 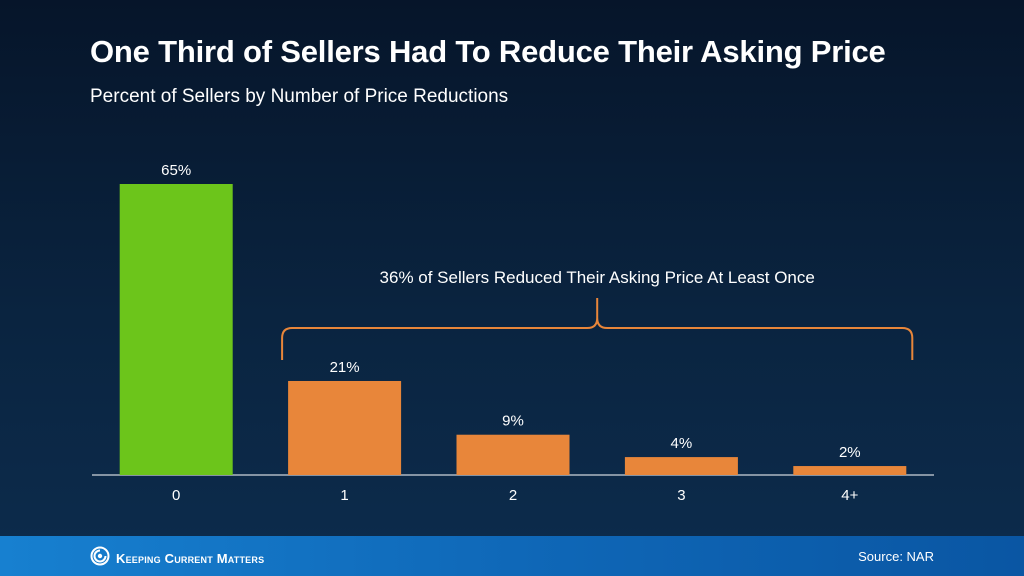 What do you see at coordinates (344, 495) in the screenshot?
I see `x-tick-label: 1` at bounding box center [344, 495].